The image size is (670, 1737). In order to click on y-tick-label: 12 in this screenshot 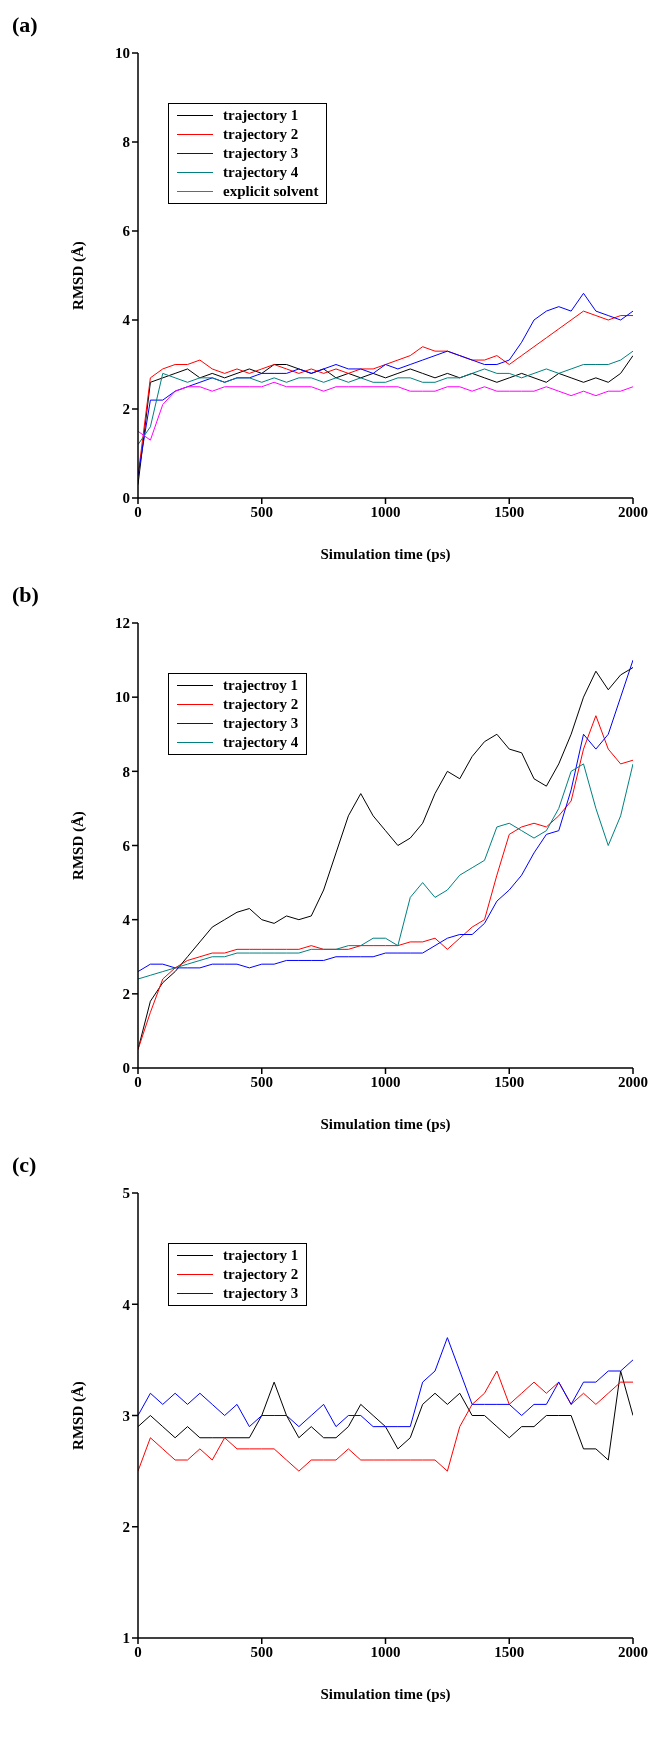, I will do `click(122, 623)`.